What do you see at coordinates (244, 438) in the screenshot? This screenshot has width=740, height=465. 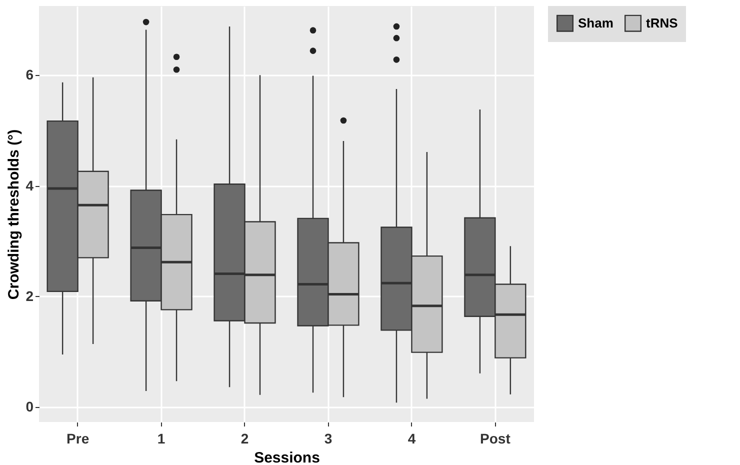 I see `x-tick-label: 2` at bounding box center [244, 438].